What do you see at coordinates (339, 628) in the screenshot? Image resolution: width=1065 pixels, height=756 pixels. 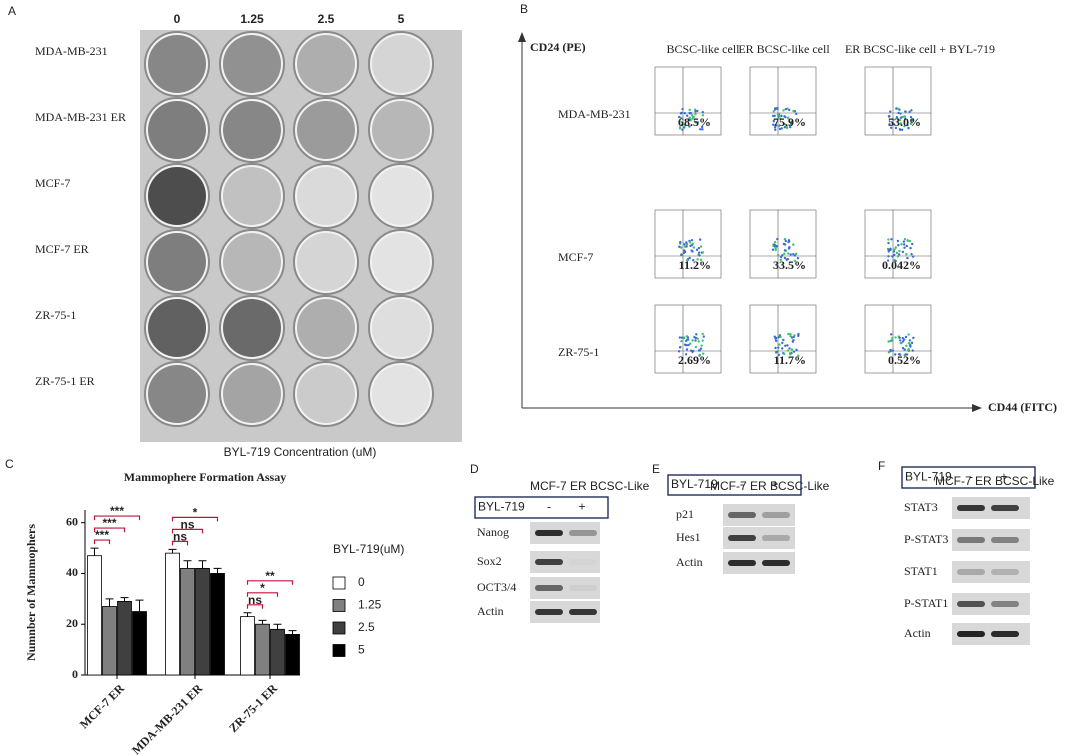 I see `legend-swatch` at bounding box center [339, 628].